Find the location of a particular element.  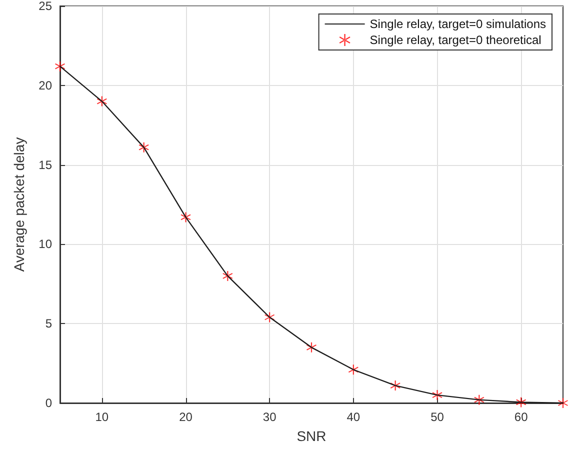

y-tick-label: 10 is located at coordinates (45, 244).